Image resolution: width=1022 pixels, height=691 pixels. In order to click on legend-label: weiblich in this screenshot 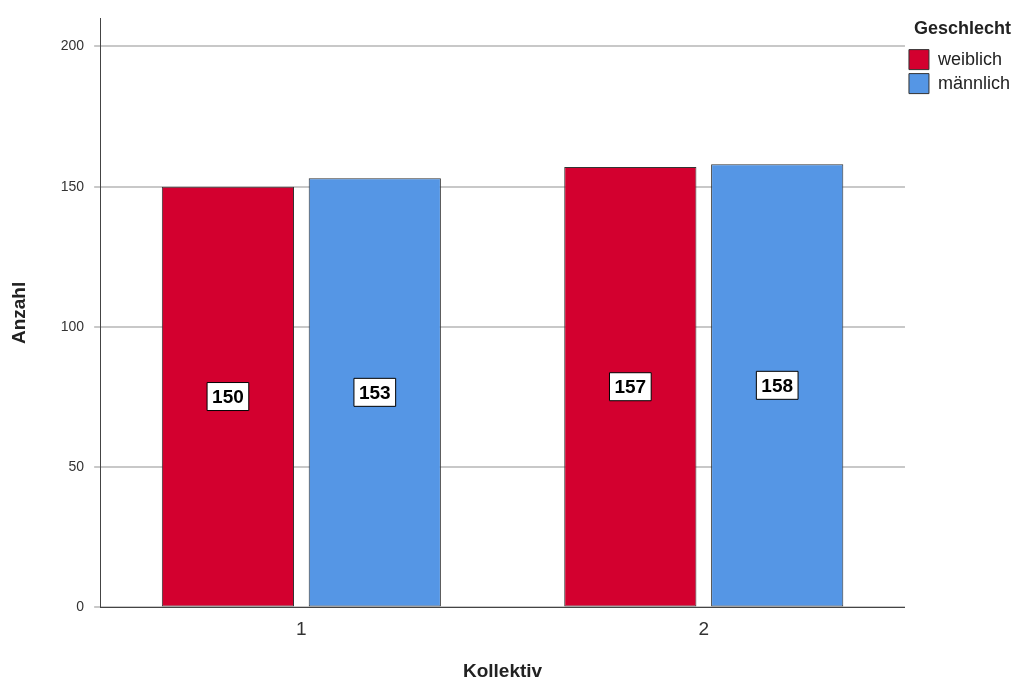, I will do `click(969, 58)`.